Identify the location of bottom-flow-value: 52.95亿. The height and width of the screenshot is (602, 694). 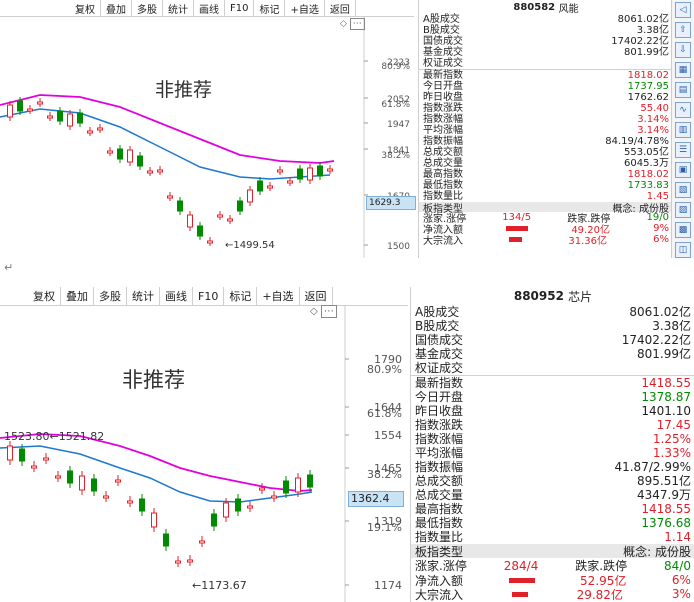
(603, 580).